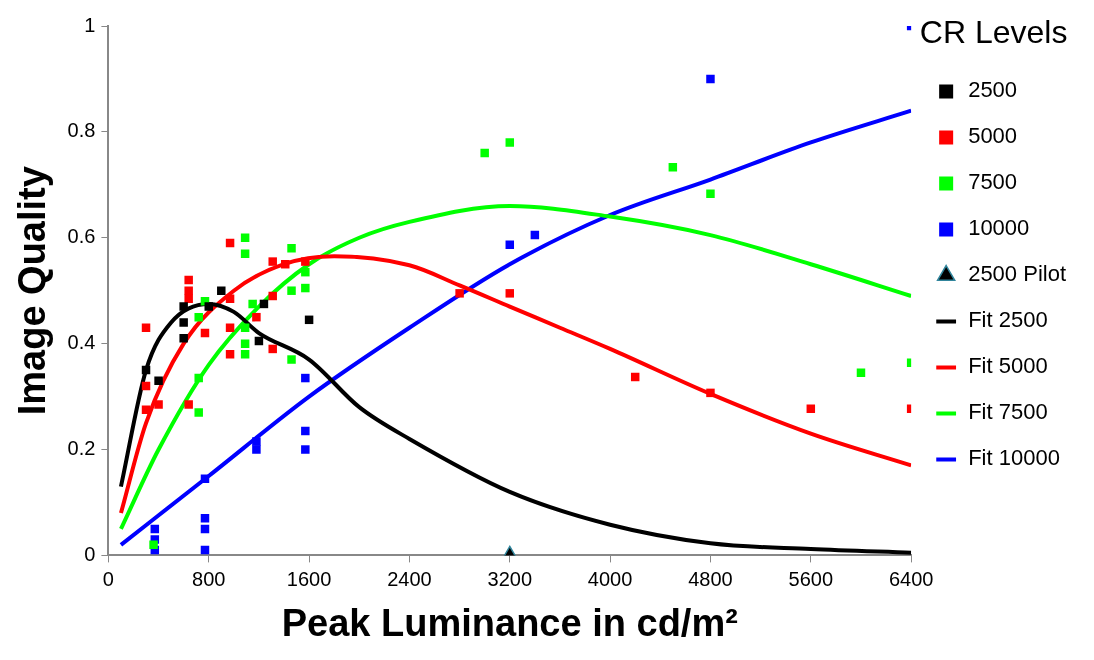 The image size is (1094, 660). Describe the element at coordinates (81, 448) in the screenshot. I see `y-tick-label: 0.2` at that location.